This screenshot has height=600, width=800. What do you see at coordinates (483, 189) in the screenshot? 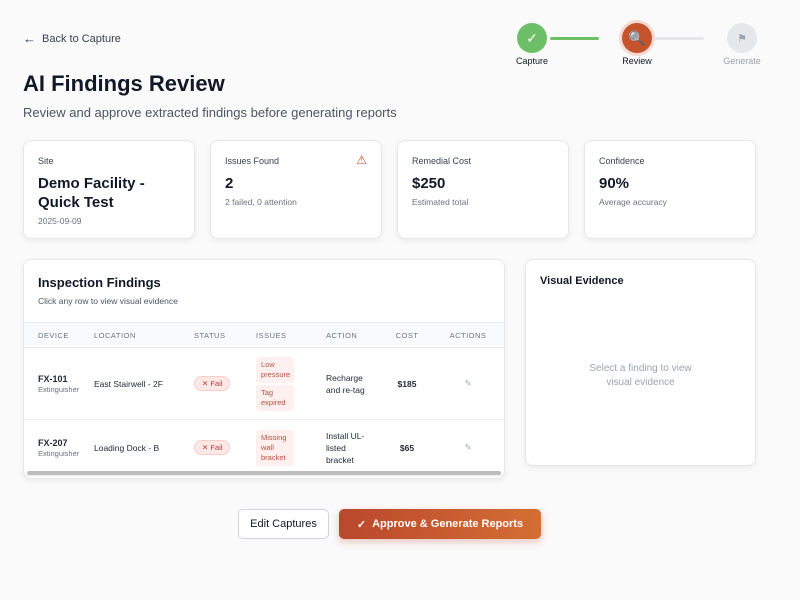
I see `cost-card: Remedial Cost $250 Estimated total` at bounding box center [483, 189].